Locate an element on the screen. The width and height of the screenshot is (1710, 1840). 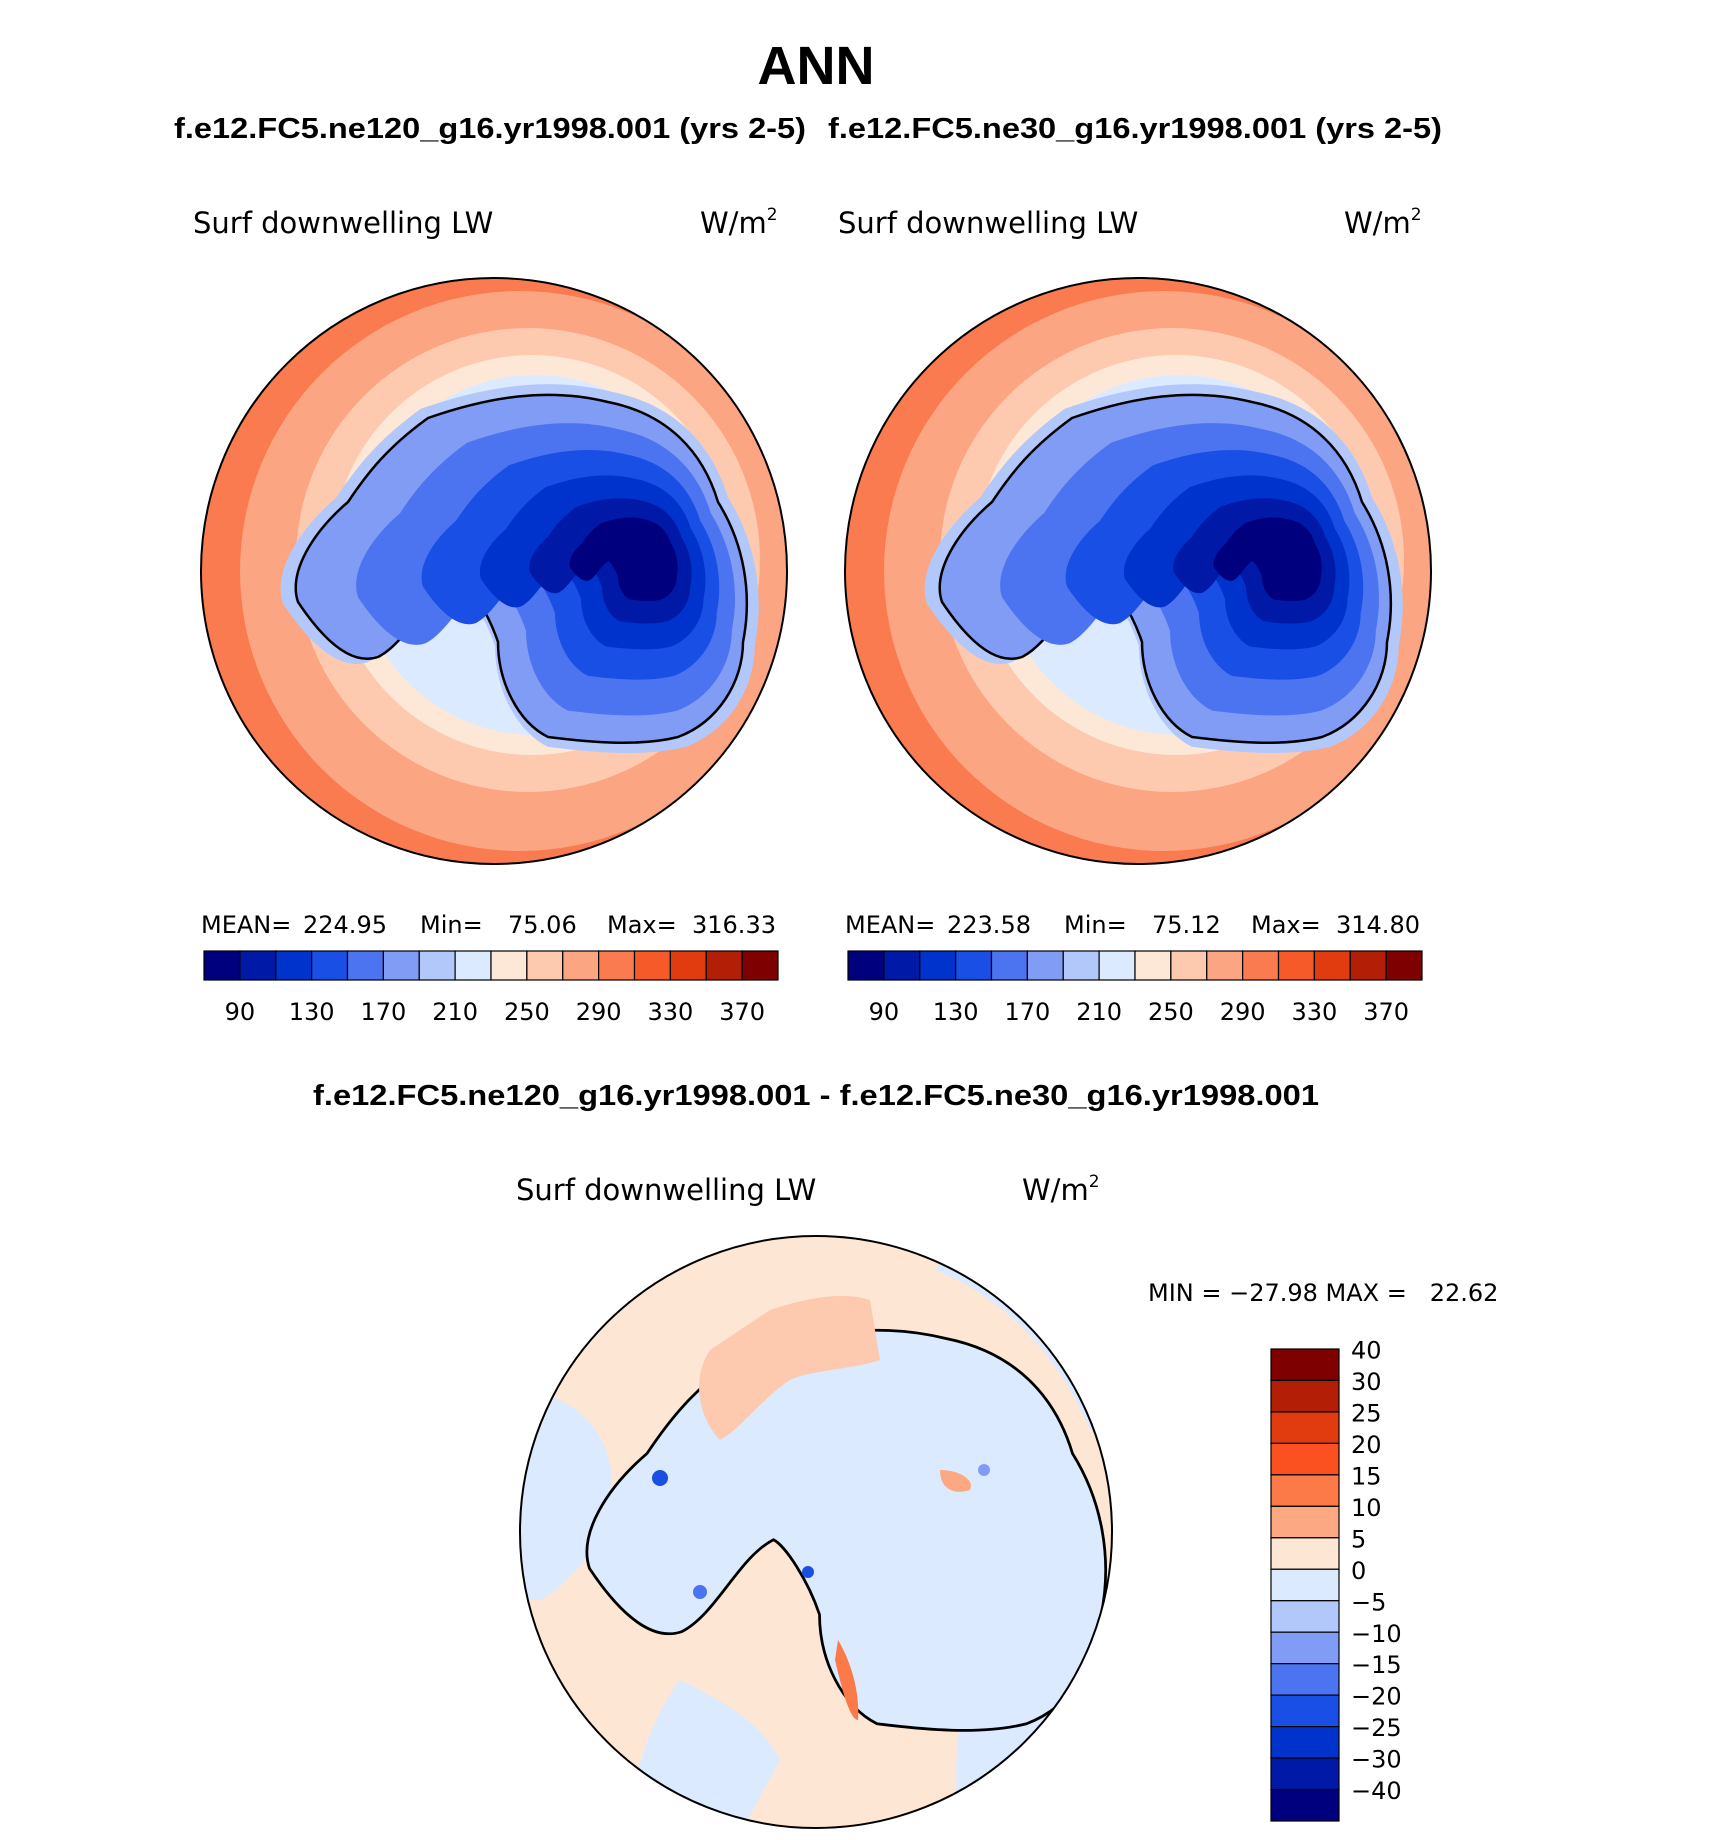
panel-right-min-label: Min= is located at coordinates (1095, 925).